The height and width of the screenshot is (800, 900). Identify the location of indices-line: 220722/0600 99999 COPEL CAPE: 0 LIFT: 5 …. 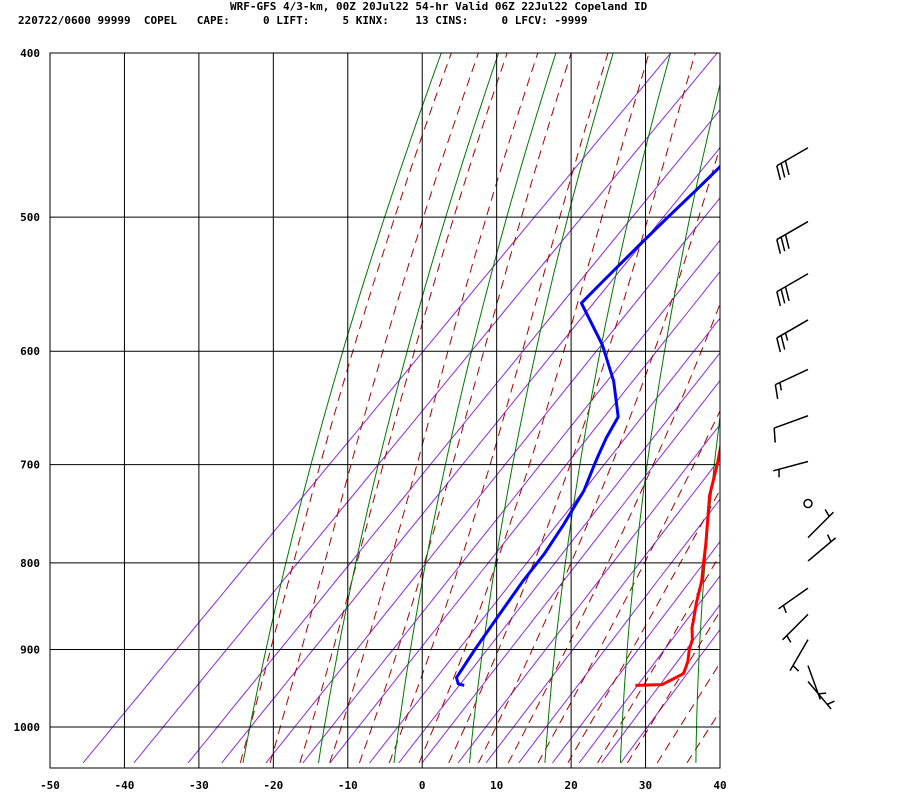
(303, 20).